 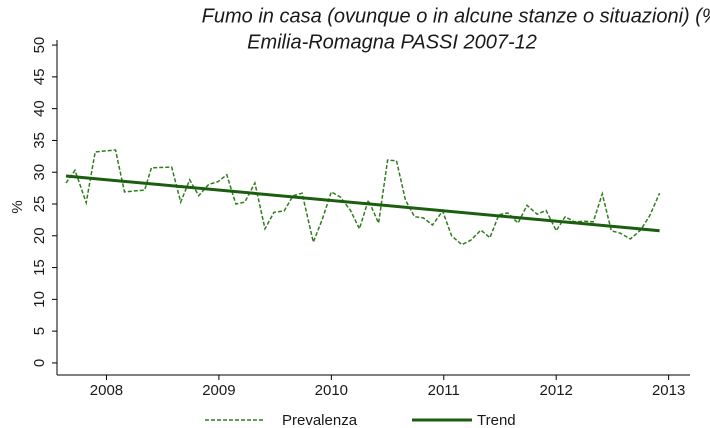 I want to click on y-tick-label: 45, so click(x=39, y=77).